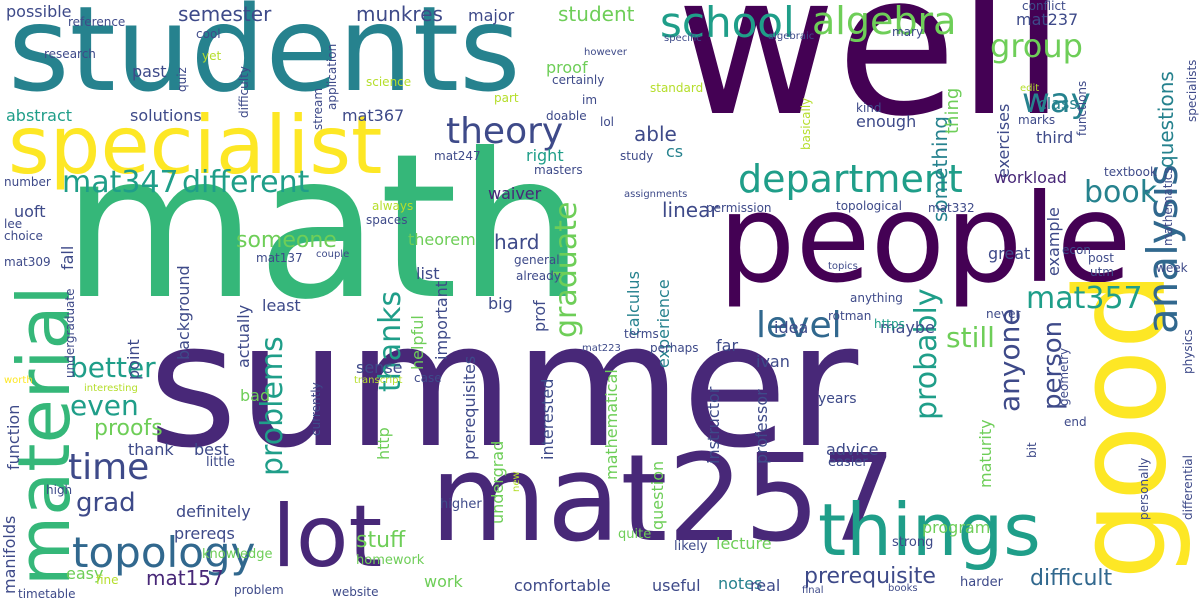 The height and width of the screenshot is (600, 1200). I want to click on word: website, so click(355, 592).